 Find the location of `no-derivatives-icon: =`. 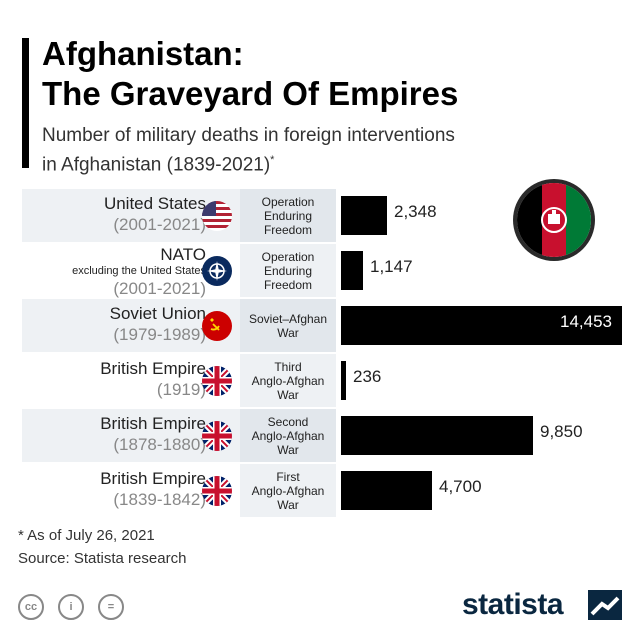

no-derivatives-icon: = is located at coordinates (111, 607).